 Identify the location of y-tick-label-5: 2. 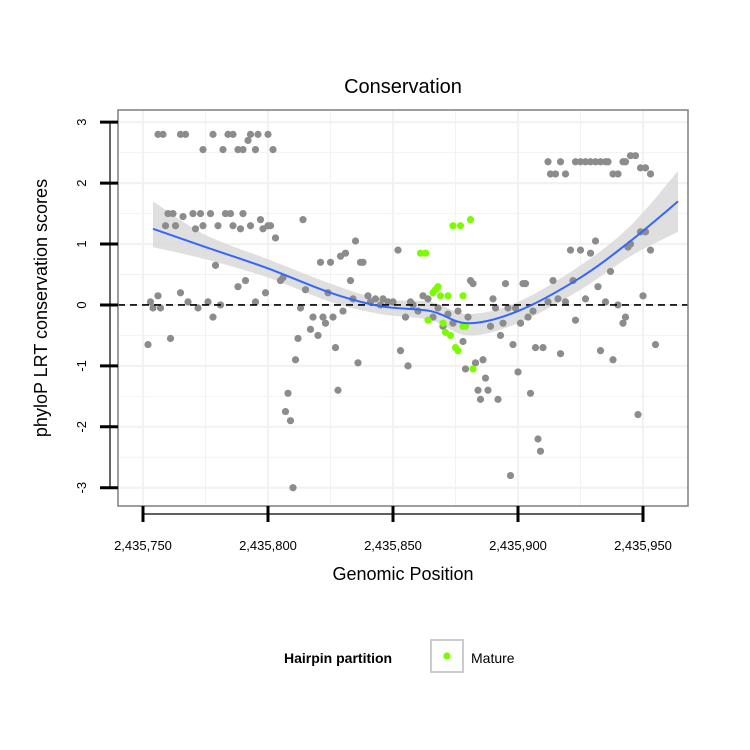
(81, 182).